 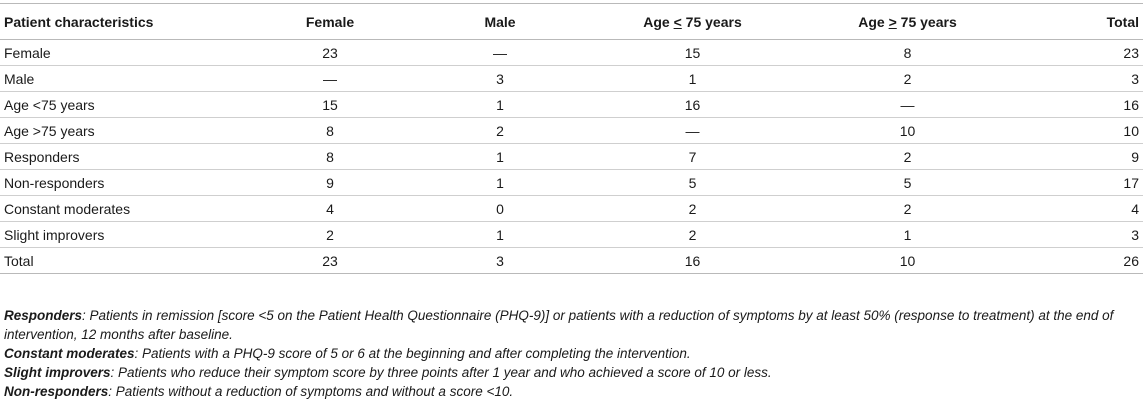 What do you see at coordinates (122, 78) in the screenshot?
I see `row-label: Male` at bounding box center [122, 78].